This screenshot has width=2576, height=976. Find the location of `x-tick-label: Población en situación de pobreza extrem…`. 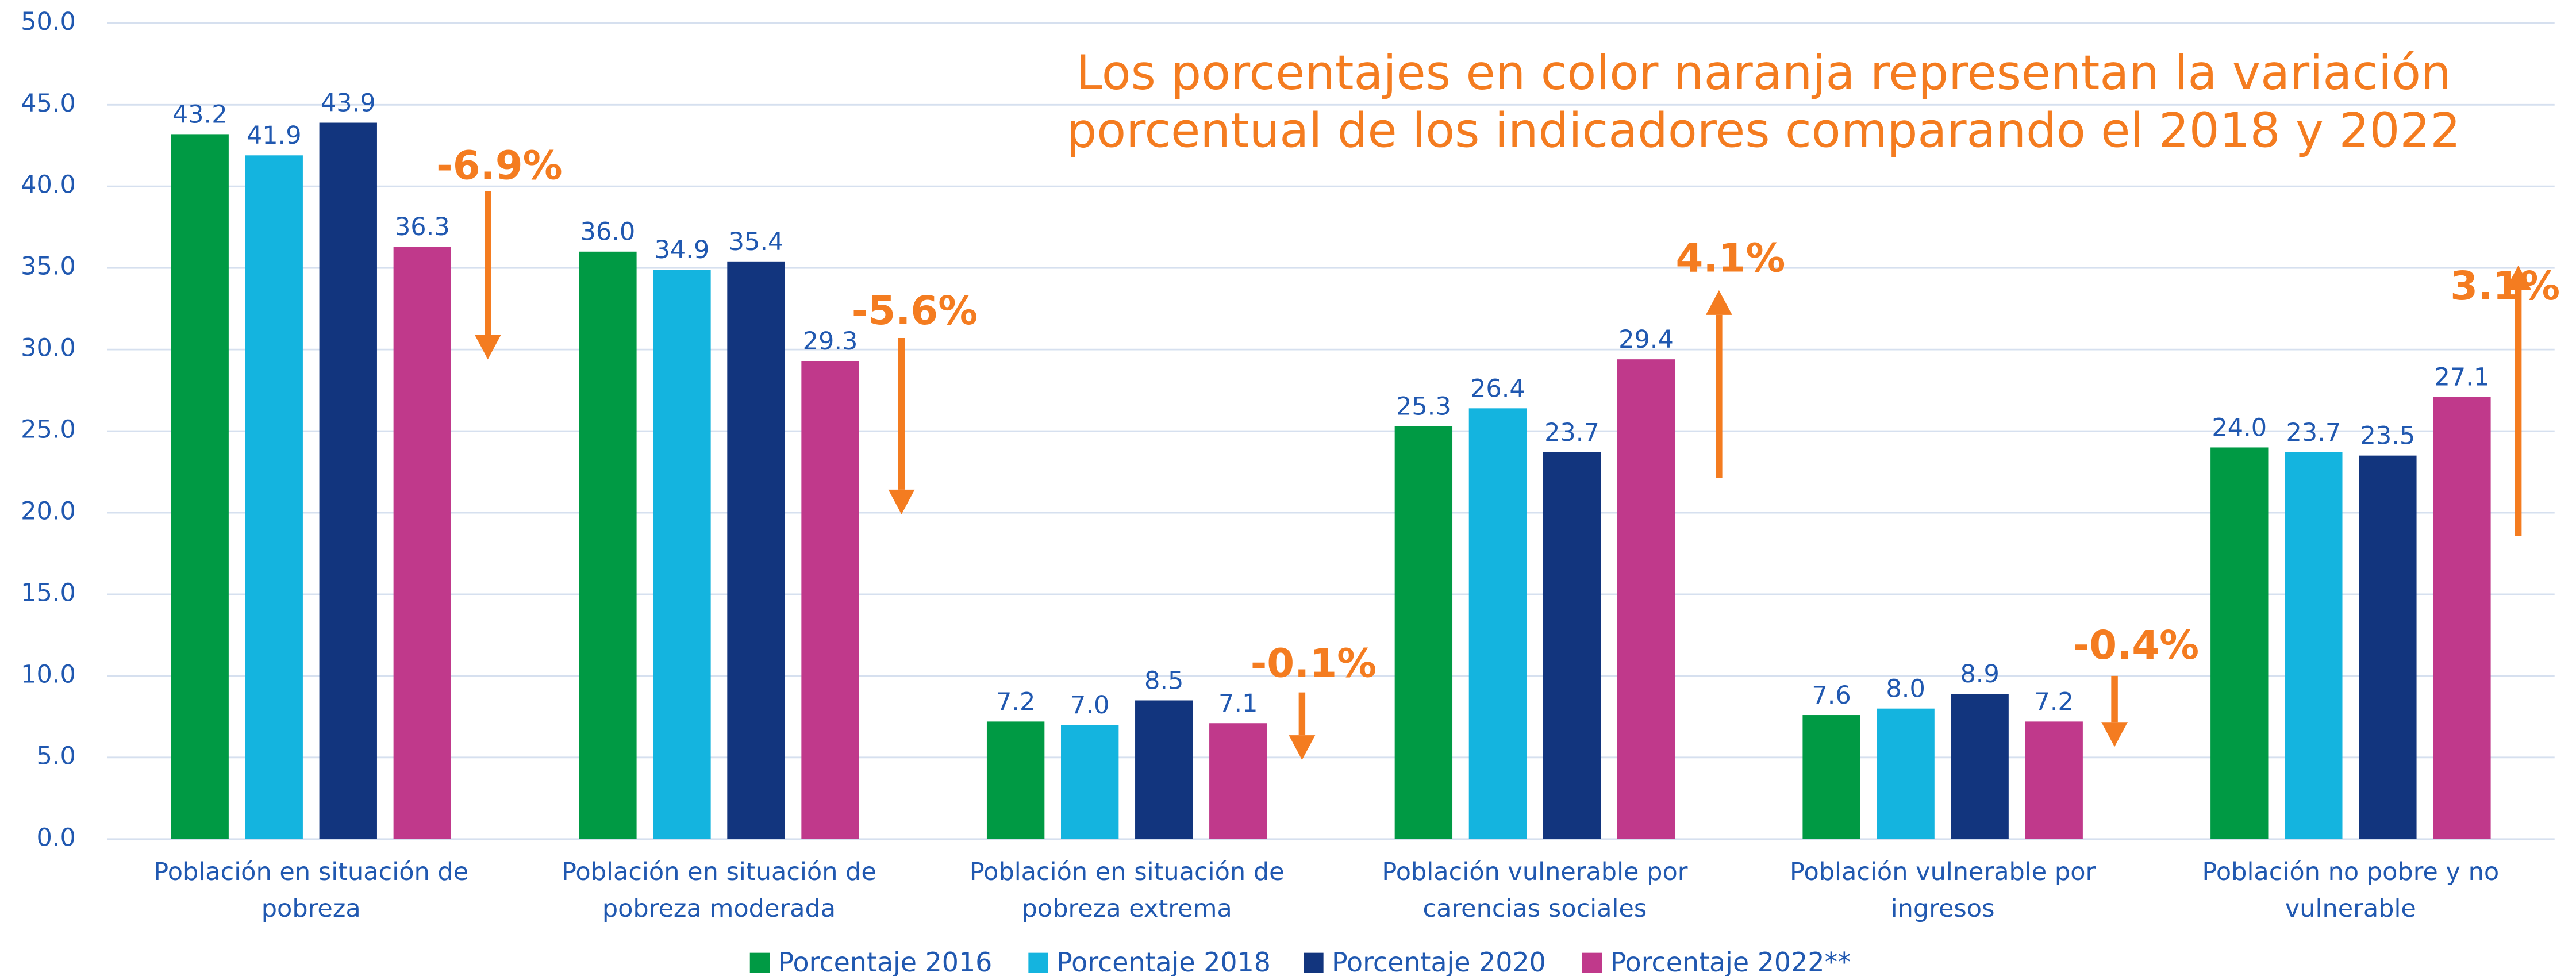

x-tick-label: Población en situación de pobreza extrem… is located at coordinates (1127, 891).